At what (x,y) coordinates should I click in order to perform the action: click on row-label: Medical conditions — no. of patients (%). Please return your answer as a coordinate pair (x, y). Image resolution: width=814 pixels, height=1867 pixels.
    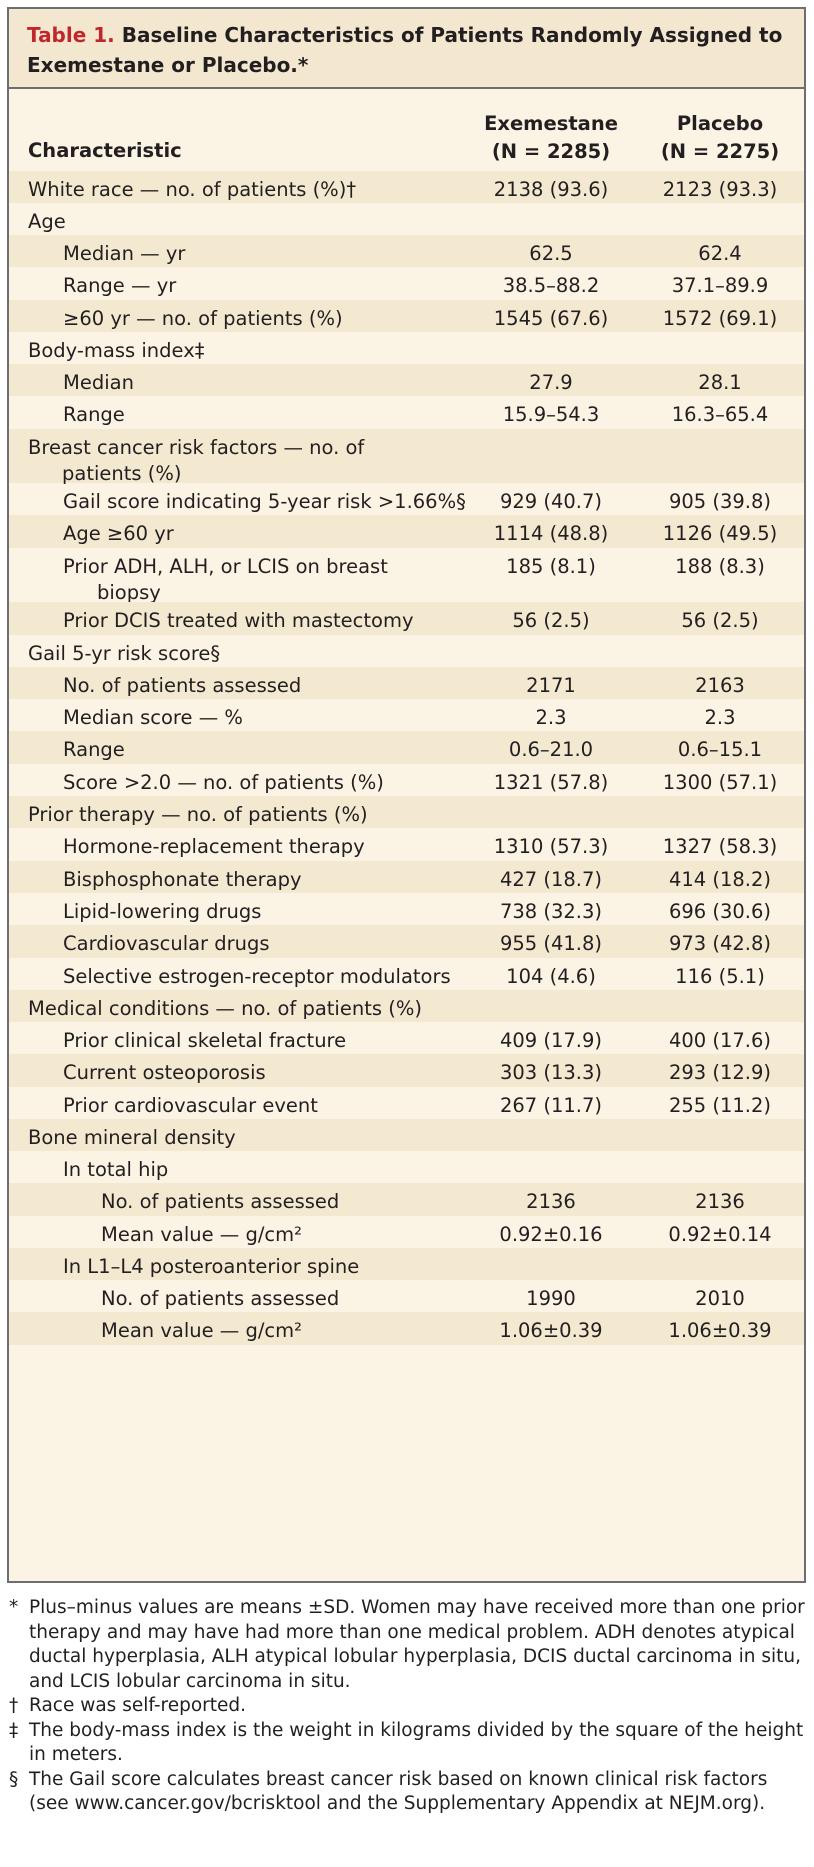
    Looking at the image, I should click on (243, 1009).